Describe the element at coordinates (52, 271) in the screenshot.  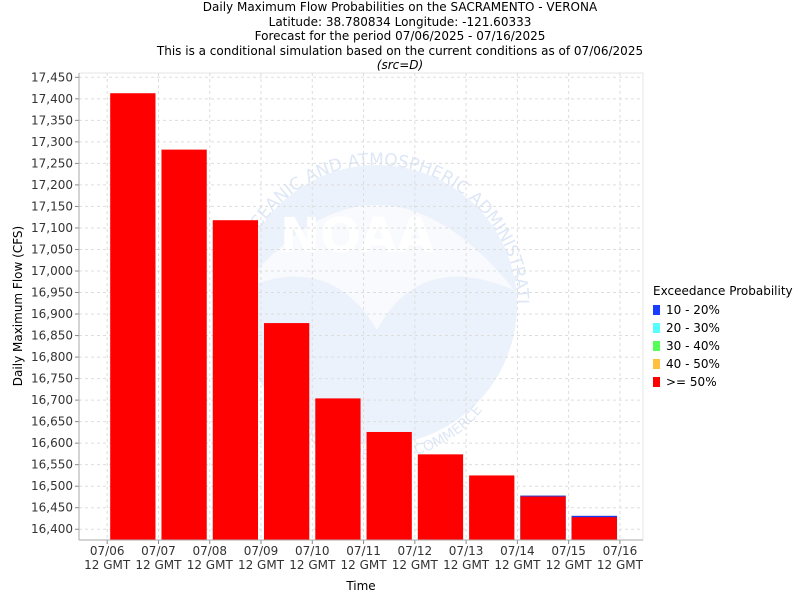
I see `y-tick-label: 17,000` at that location.